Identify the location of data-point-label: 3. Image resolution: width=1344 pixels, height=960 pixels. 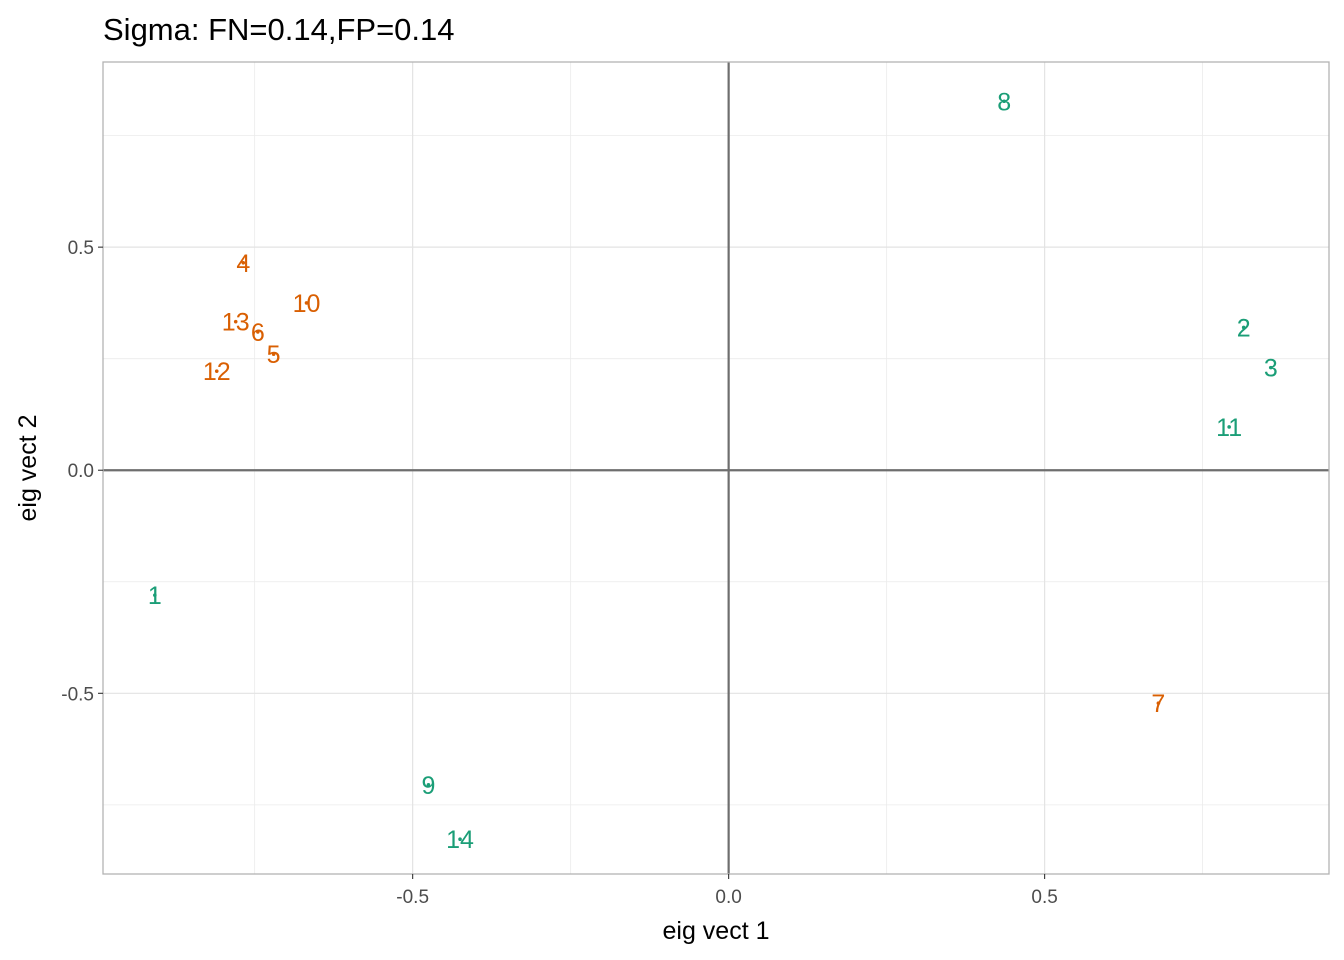
(1271, 369).